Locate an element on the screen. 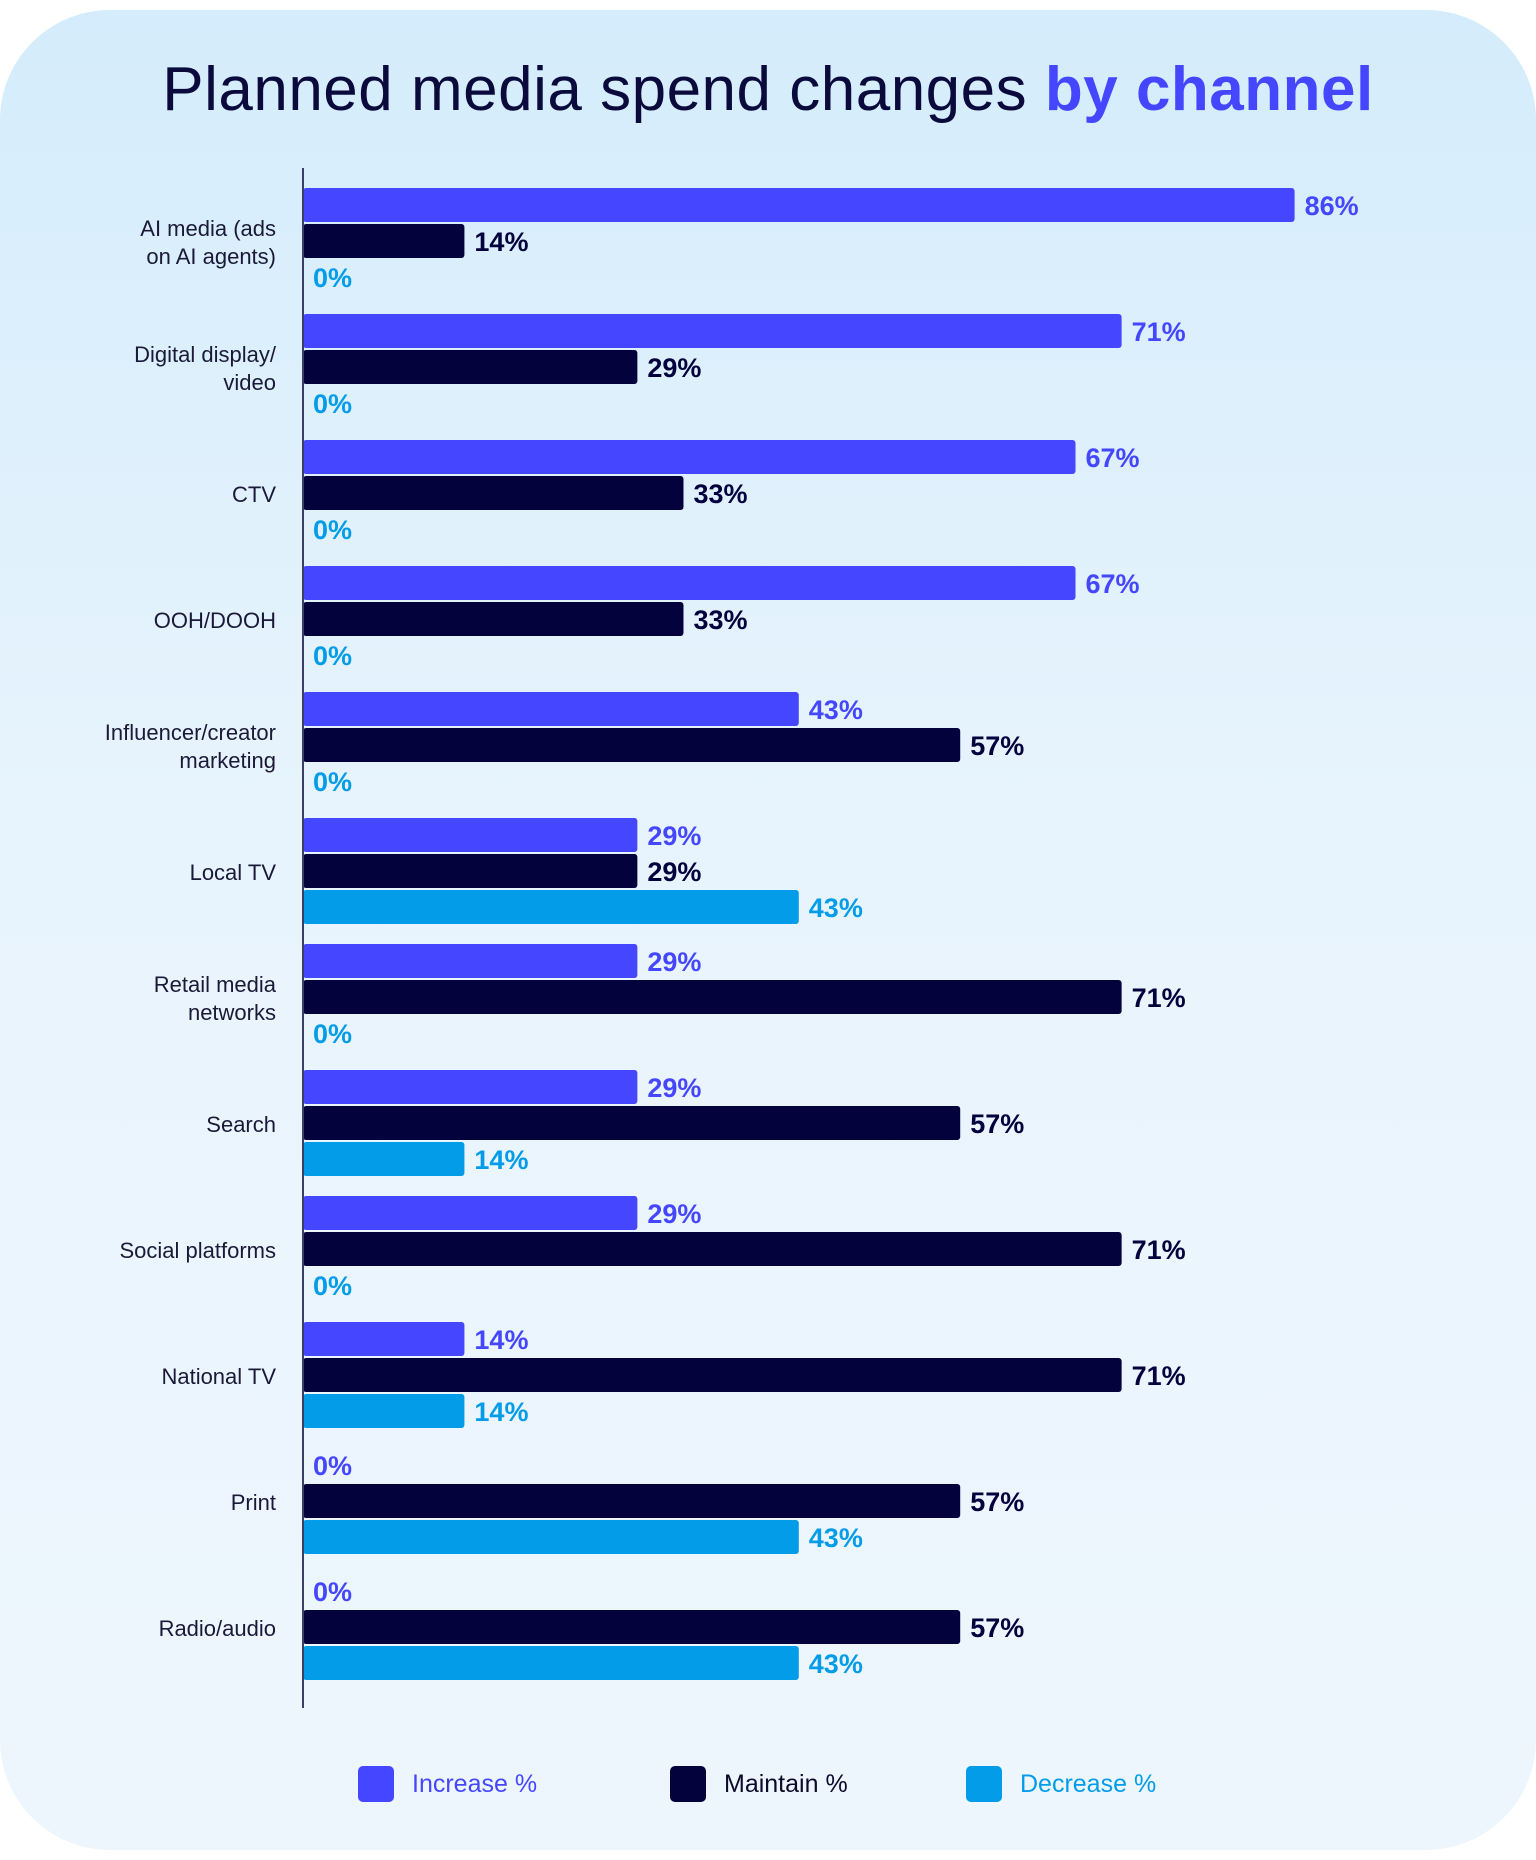  data-label-search-decrease: 14% is located at coordinates (501, 1160).